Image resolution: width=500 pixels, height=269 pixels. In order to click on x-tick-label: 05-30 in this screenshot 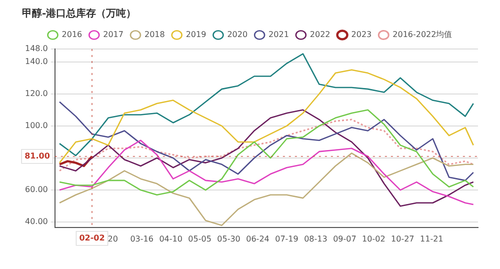, I will do `click(228, 239)`.